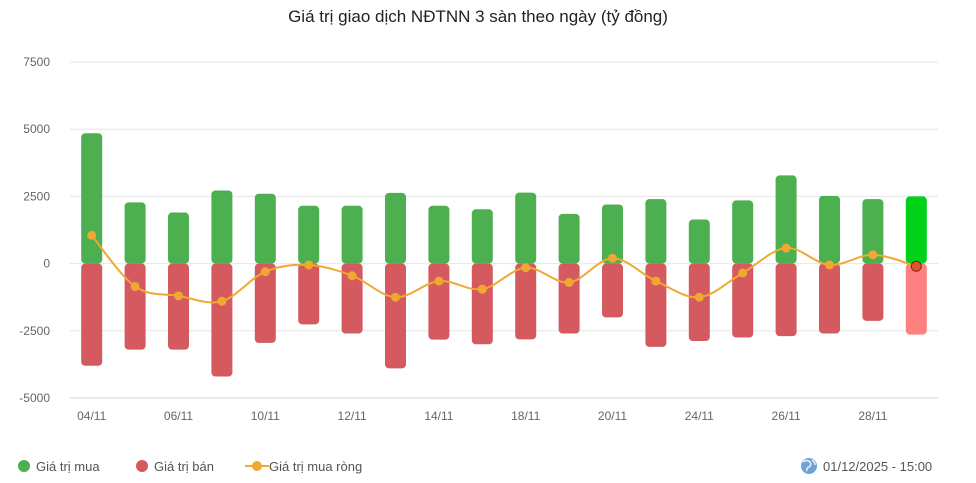 The width and height of the screenshot is (976, 483). Describe the element at coordinates (438, 416) in the screenshot. I see `x-tick-label: 14/11` at that location.